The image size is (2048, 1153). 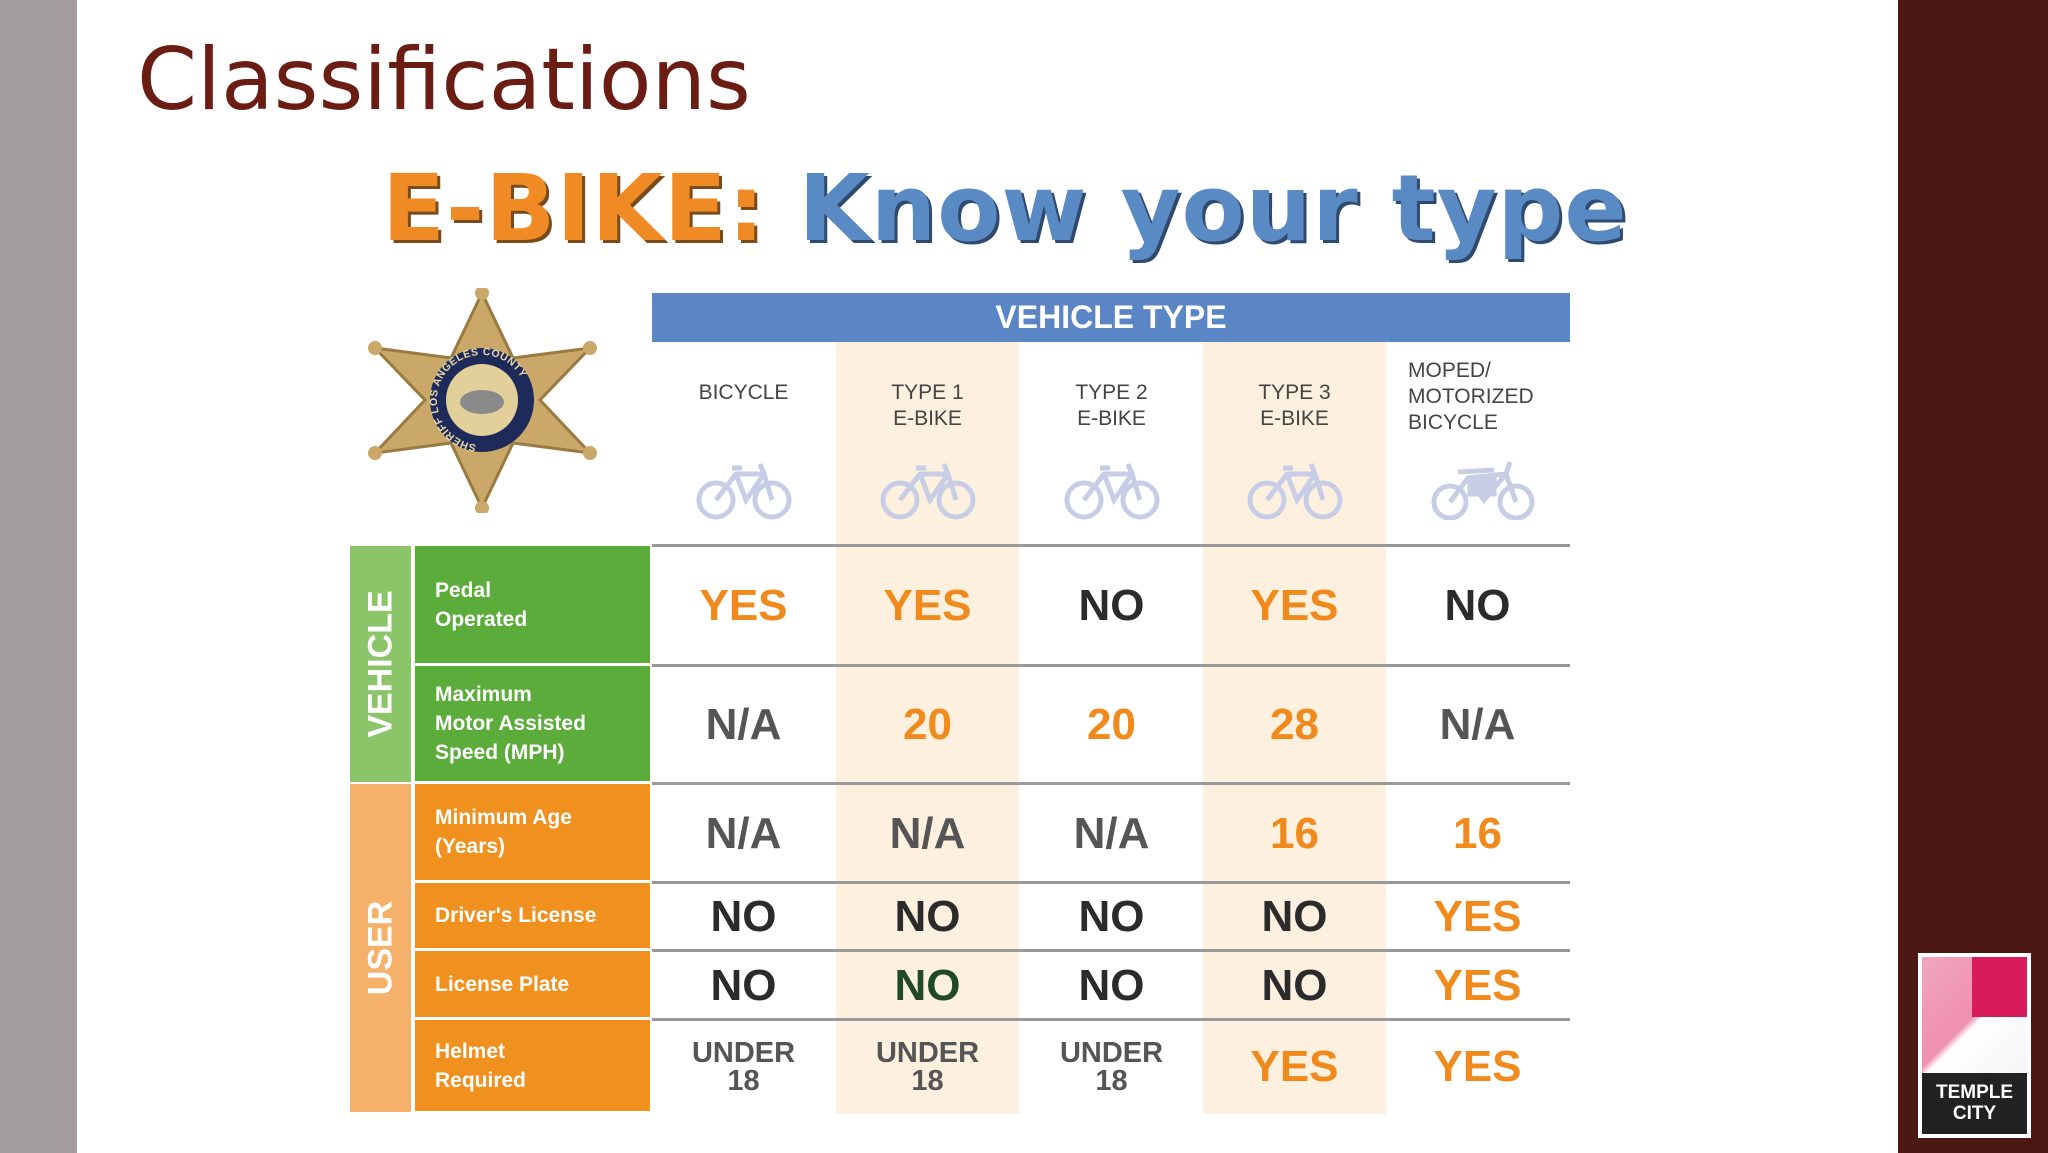 I want to click on row-label: Pedal Operated, so click(x=532, y=604).